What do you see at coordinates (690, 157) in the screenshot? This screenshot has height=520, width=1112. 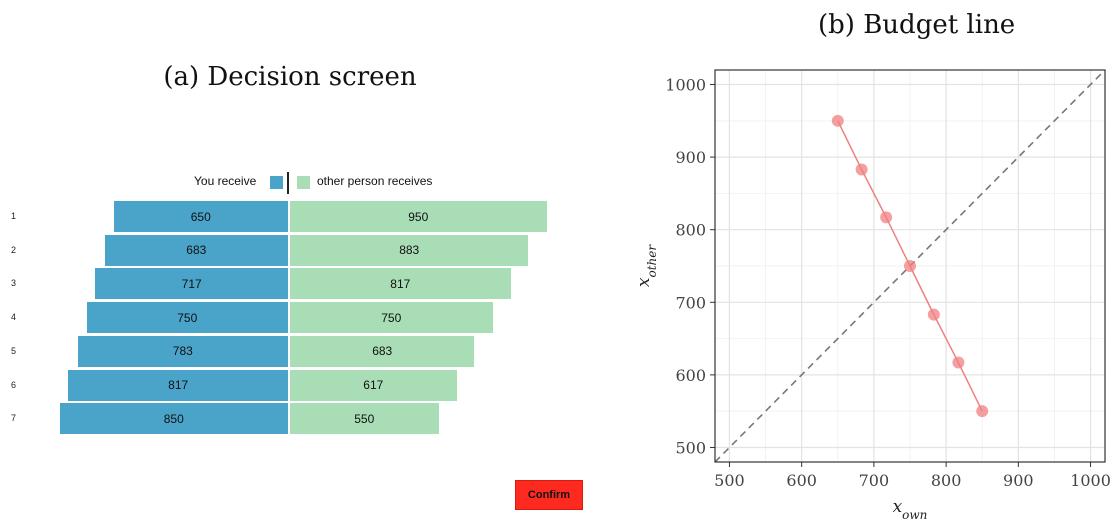 I see `y-tick-label: 900` at bounding box center [690, 157].